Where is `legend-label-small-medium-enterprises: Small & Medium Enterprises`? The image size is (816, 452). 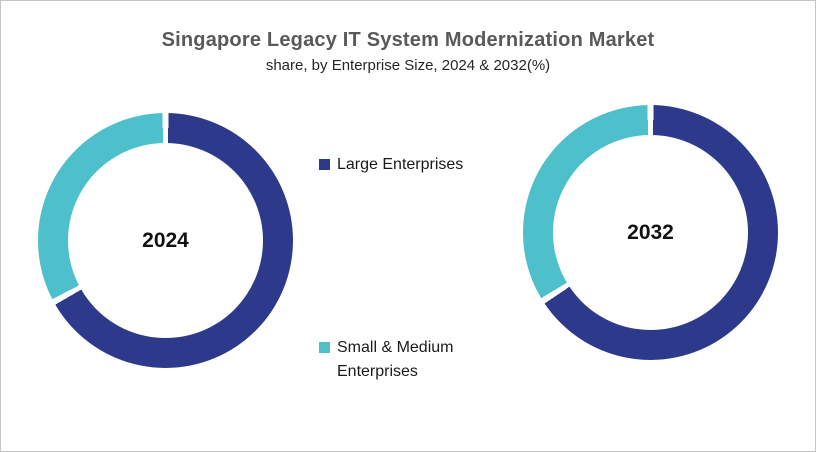 legend-label-small-medium-enterprises: Small & Medium Enterprises is located at coordinates (395, 359).